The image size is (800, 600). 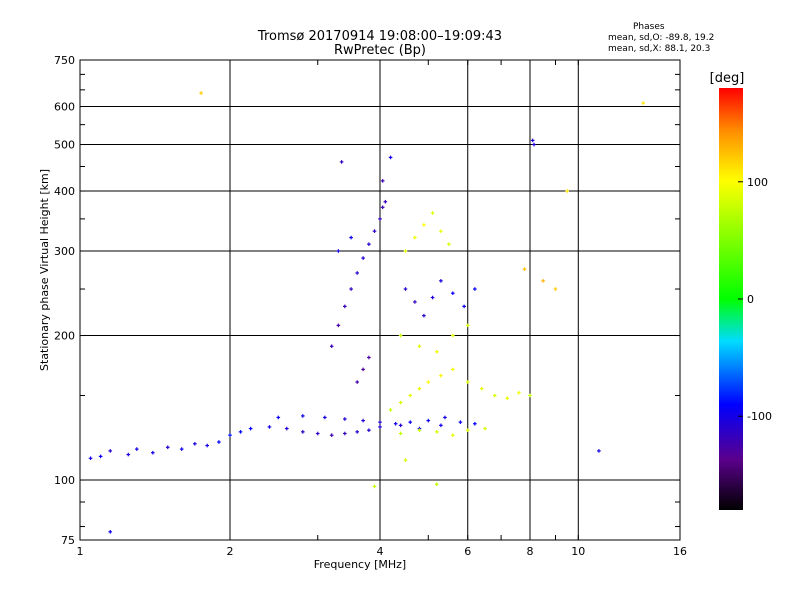 What do you see at coordinates (380, 551) in the screenshot?
I see `x-tick-label: 4` at bounding box center [380, 551].